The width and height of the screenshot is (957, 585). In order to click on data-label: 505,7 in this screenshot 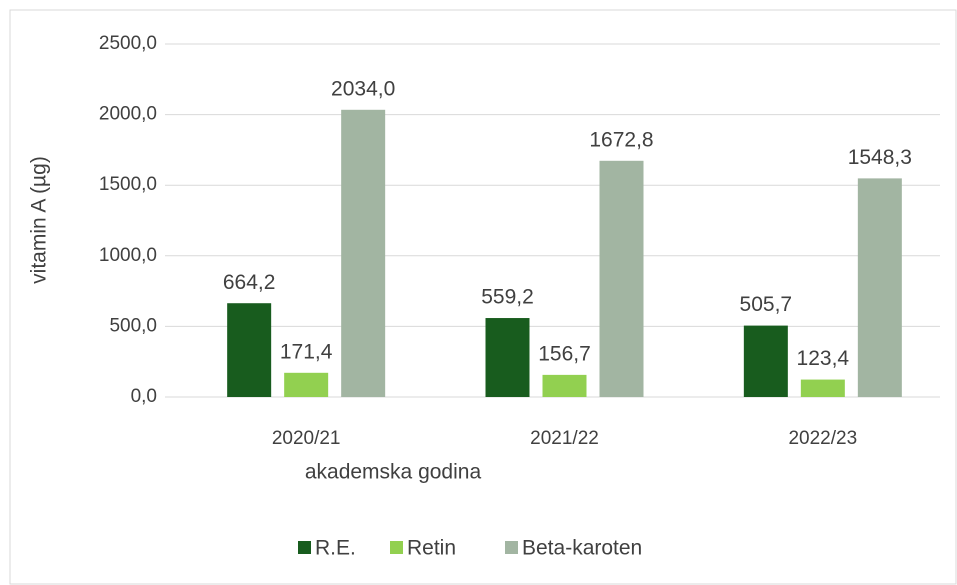, I will do `click(766, 304)`.